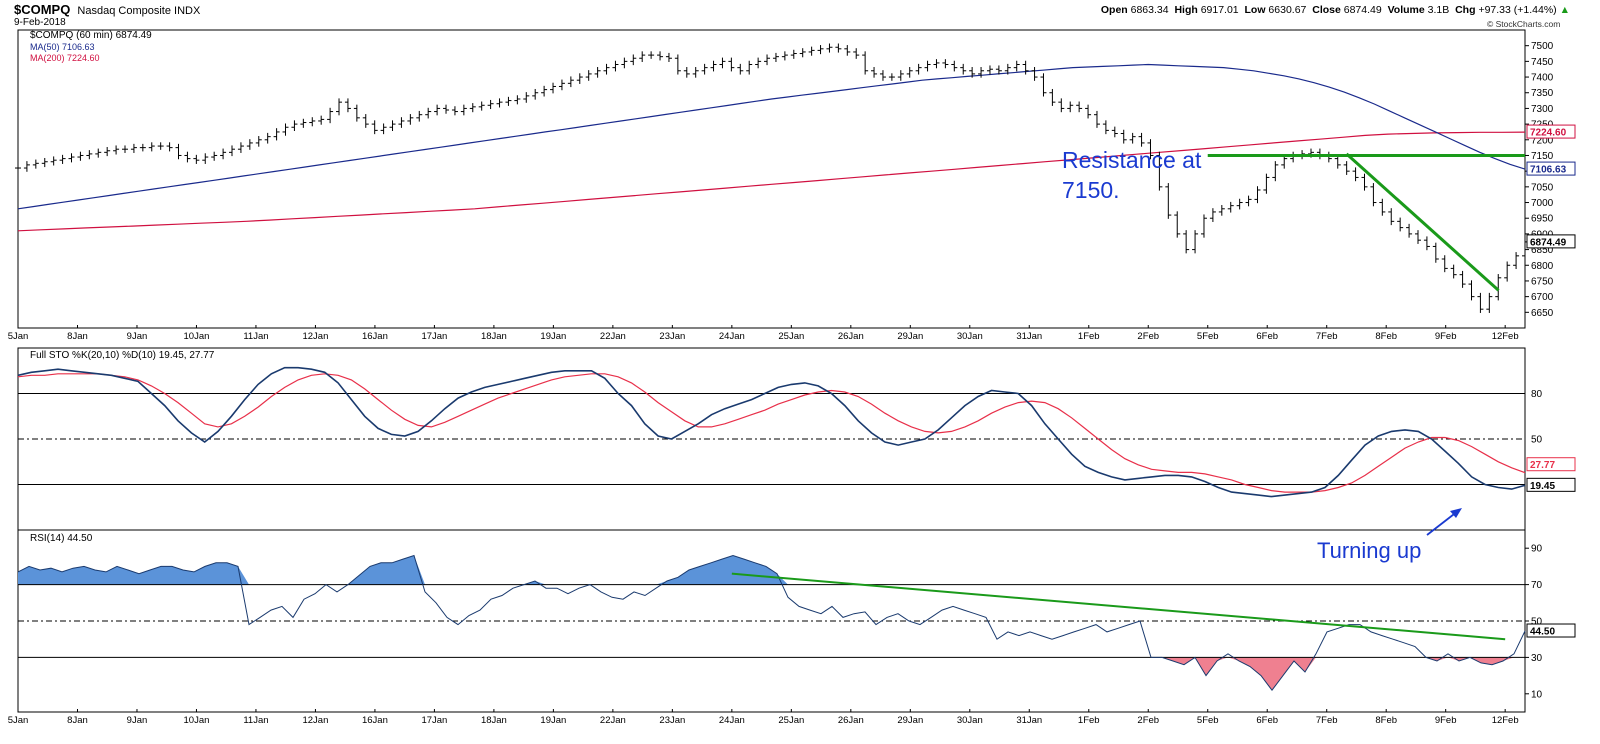  Describe the element at coordinates (255, 336) in the screenshot. I see `price-xtick-label: 11Jan` at that location.